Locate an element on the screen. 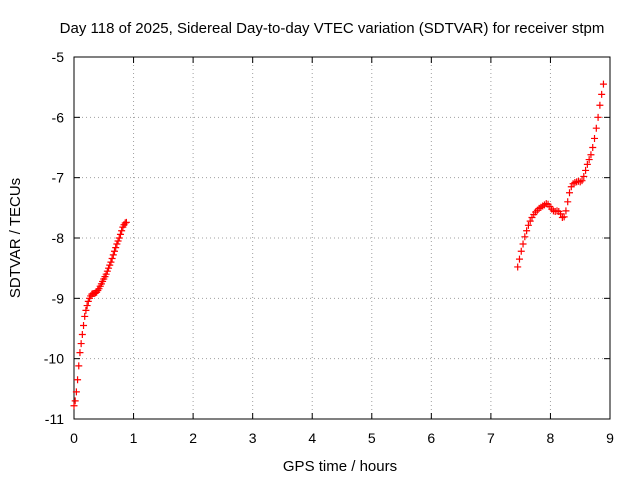  y-tick-label: -8 is located at coordinates (58, 238).